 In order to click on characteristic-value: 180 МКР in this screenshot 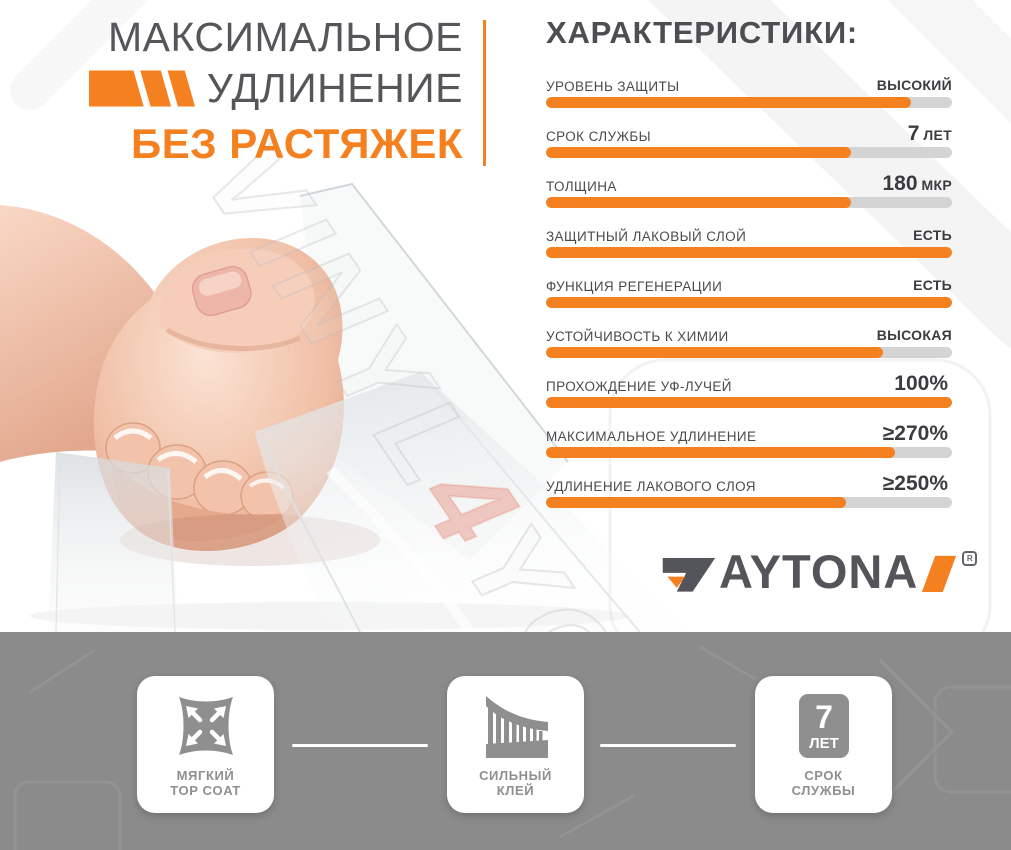, I will do `click(917, 183)`.